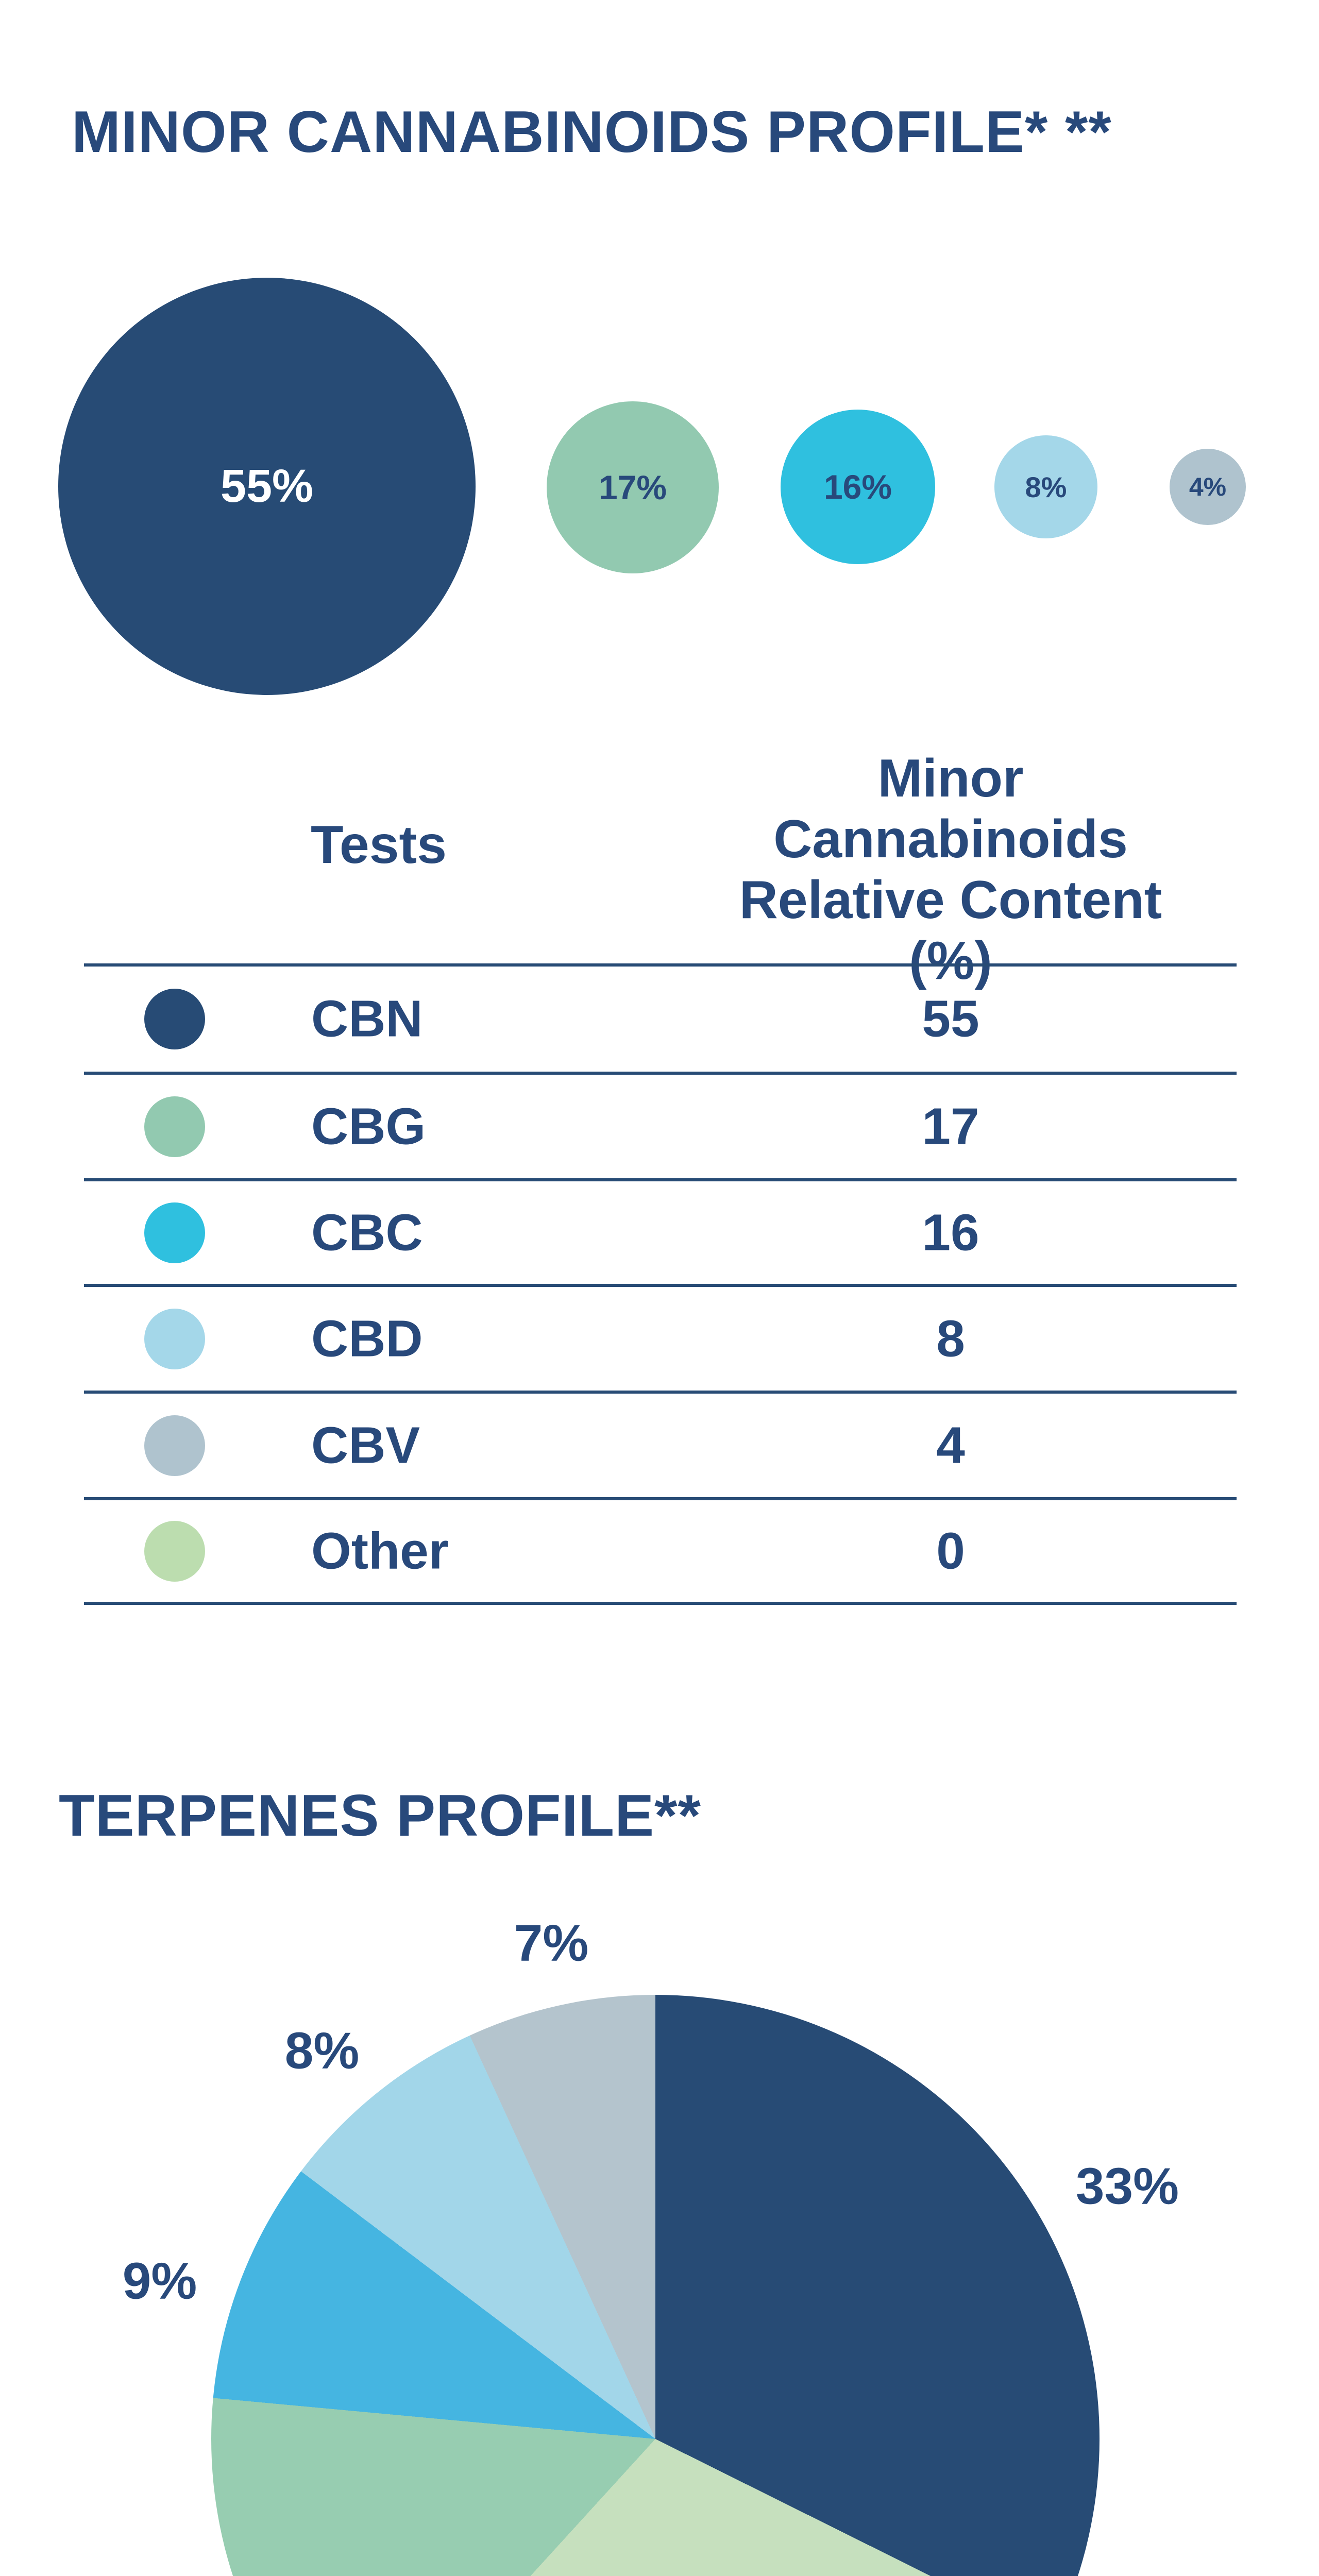 The width and height of the screenshot is (1319, 2576). I want to click on table-header-tests: Tests, so click(379, 845).